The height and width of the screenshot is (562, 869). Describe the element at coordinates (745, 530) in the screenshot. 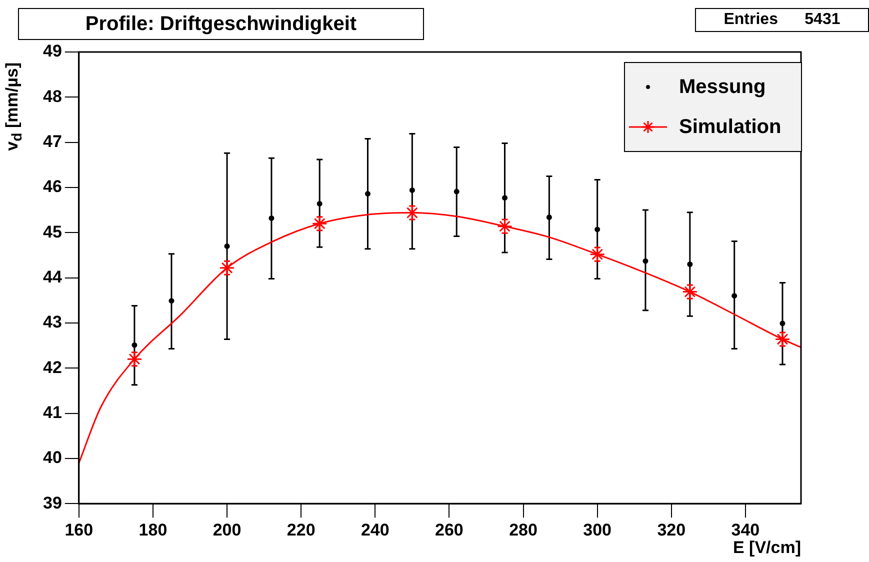

I see `x-tick-label: 340` at that location.